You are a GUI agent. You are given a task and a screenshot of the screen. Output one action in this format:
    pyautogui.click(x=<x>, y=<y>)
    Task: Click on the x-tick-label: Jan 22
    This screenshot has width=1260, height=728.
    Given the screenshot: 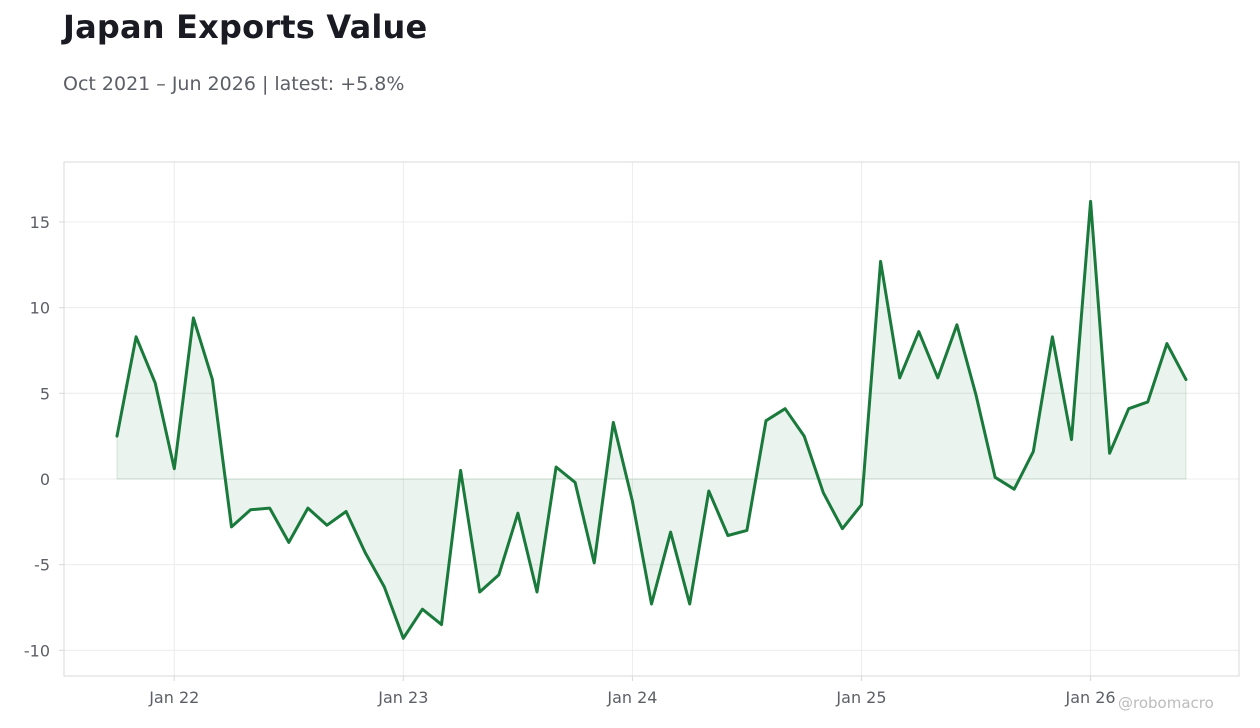 What is the action you would take?
    pyautogui.click(x=173, y=697)
    